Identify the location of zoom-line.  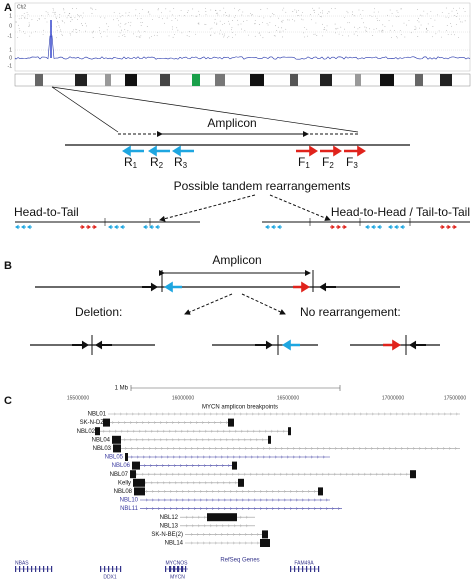
(85, 109).